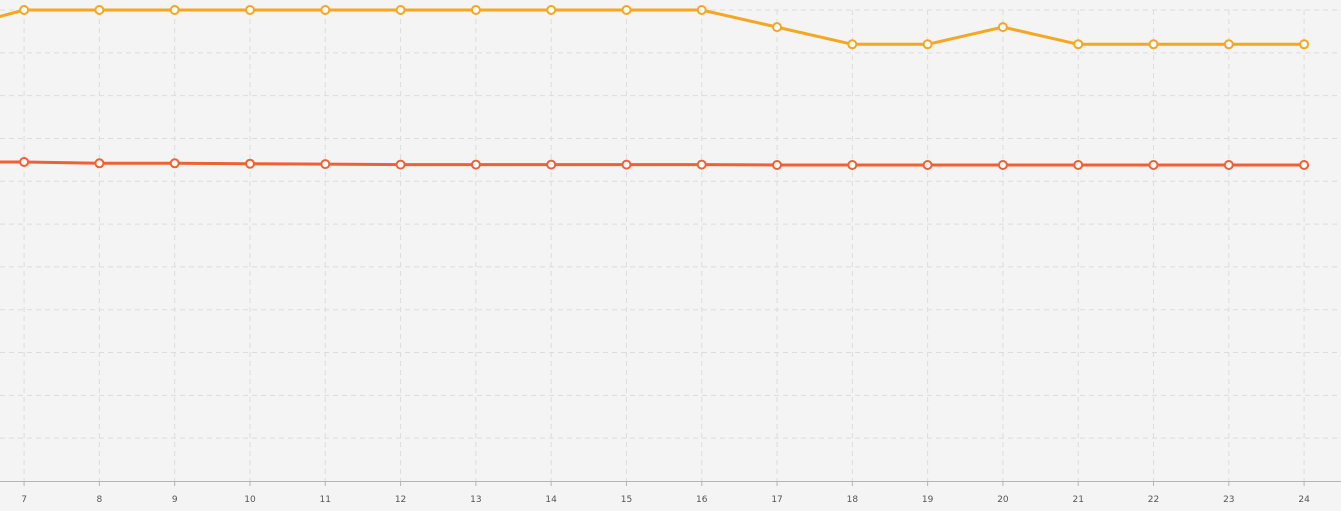  What do you see at coordinates (1228, 500) in the screenshot?
I see `x-tick-label: 23` at bounding box center [1228, 500].